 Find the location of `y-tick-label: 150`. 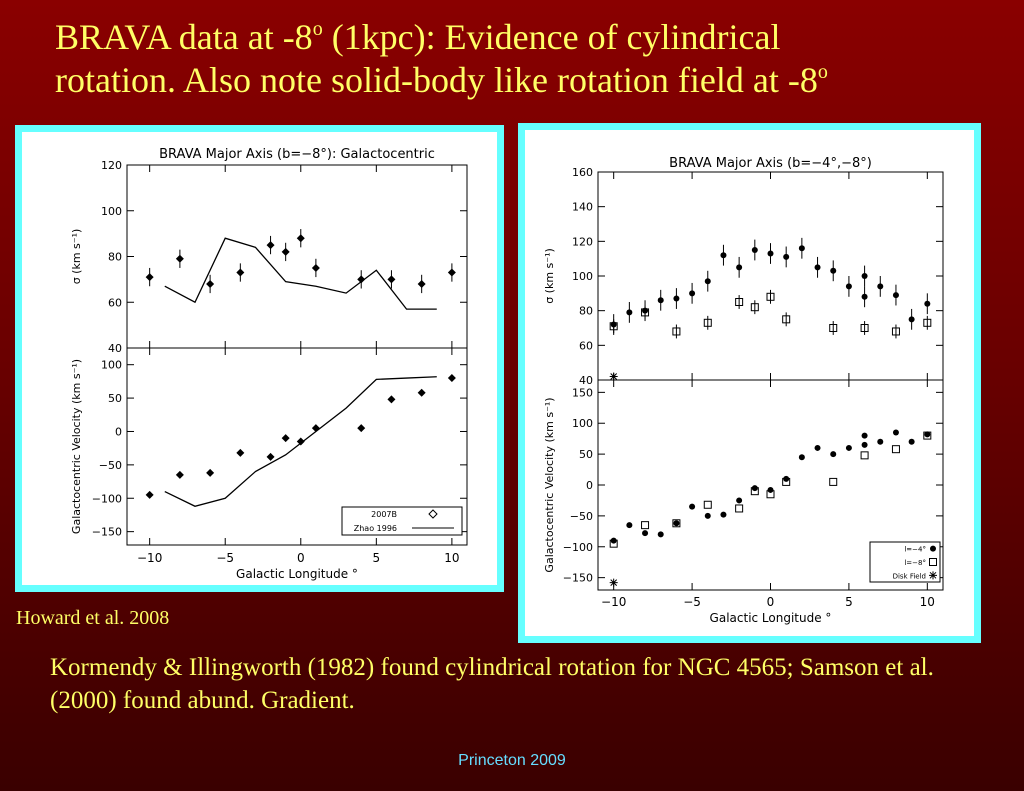

y-tick-label: 150 is located at coordinates (582, 392).